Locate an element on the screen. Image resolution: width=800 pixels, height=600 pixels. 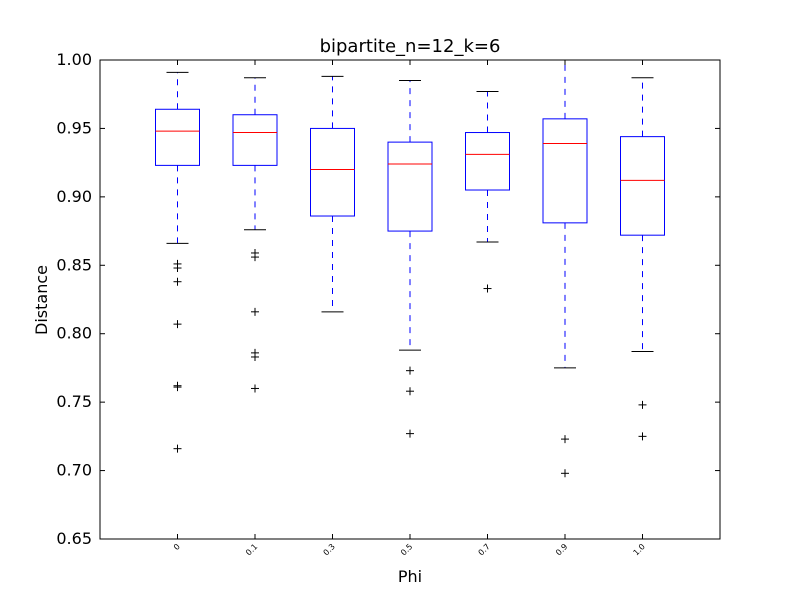
y-tick-label: 0.75 is located at coordinates (74, 401).